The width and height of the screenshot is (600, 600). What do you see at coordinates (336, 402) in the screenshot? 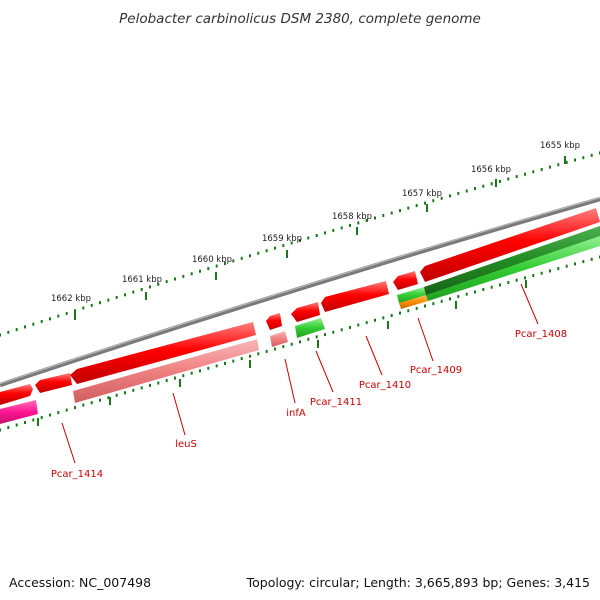
I see `gene-label-pcar-1411: Pcar_1411` at bounding box center [336, 402].